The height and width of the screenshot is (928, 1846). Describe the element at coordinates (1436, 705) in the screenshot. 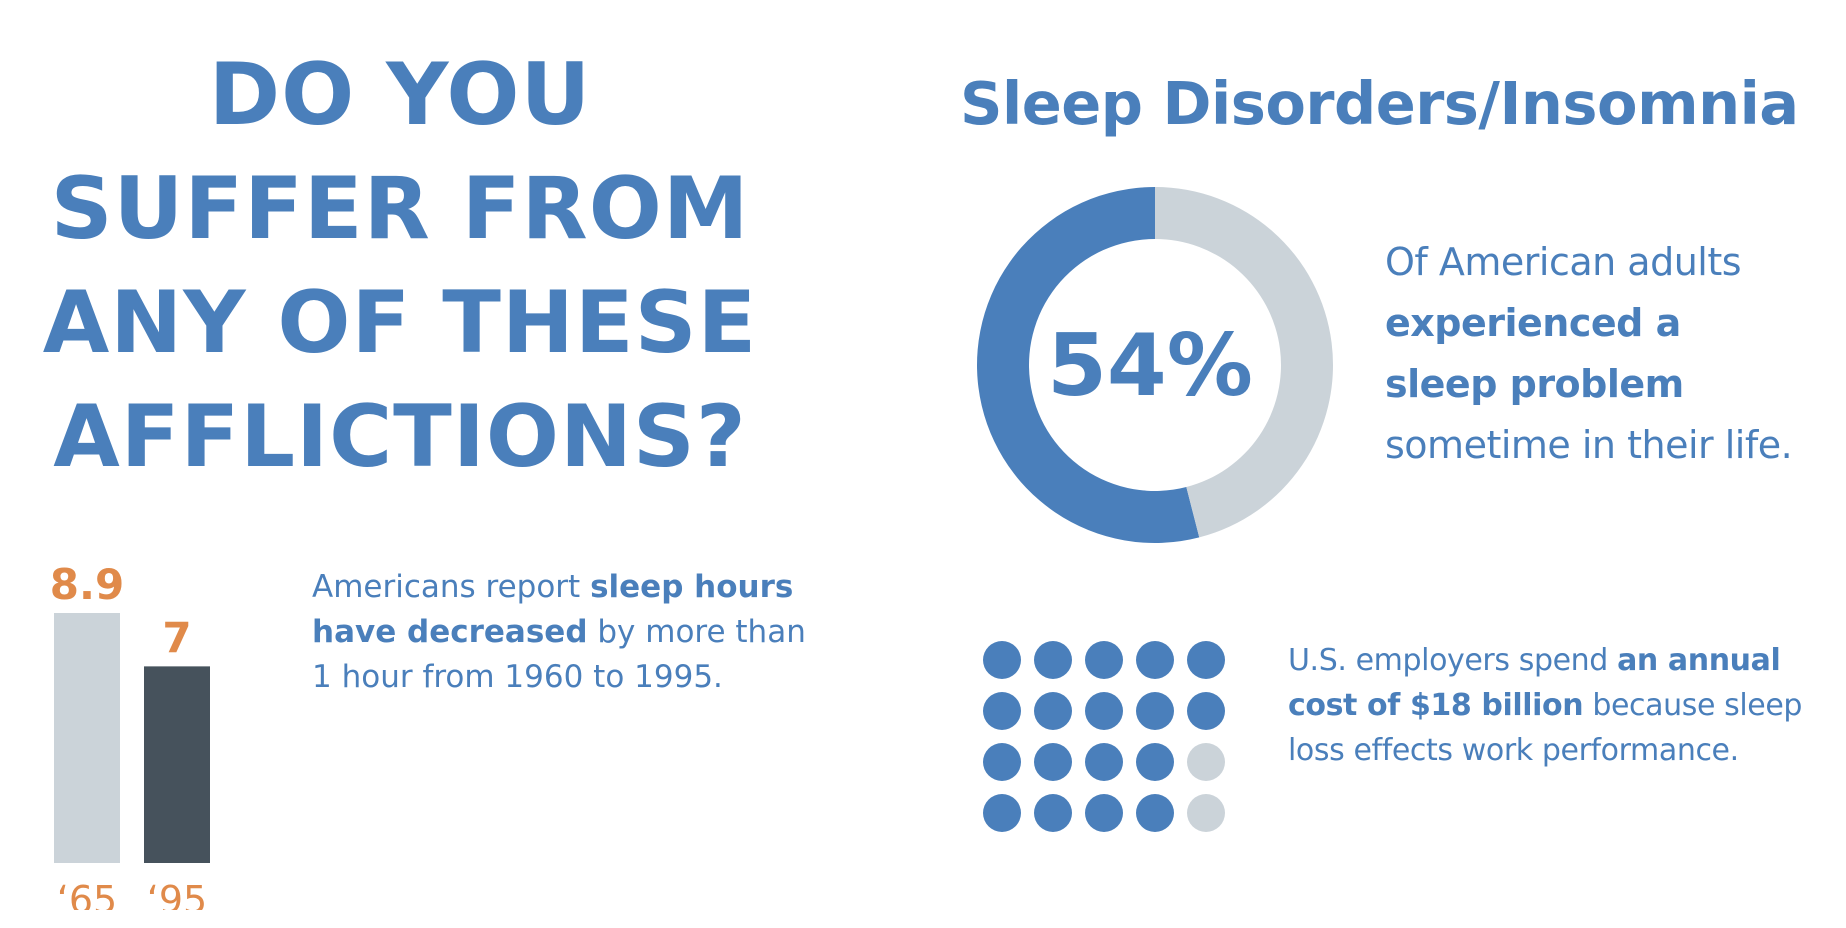

I see `dots-text-bold: cost of $18 billion` at that location.